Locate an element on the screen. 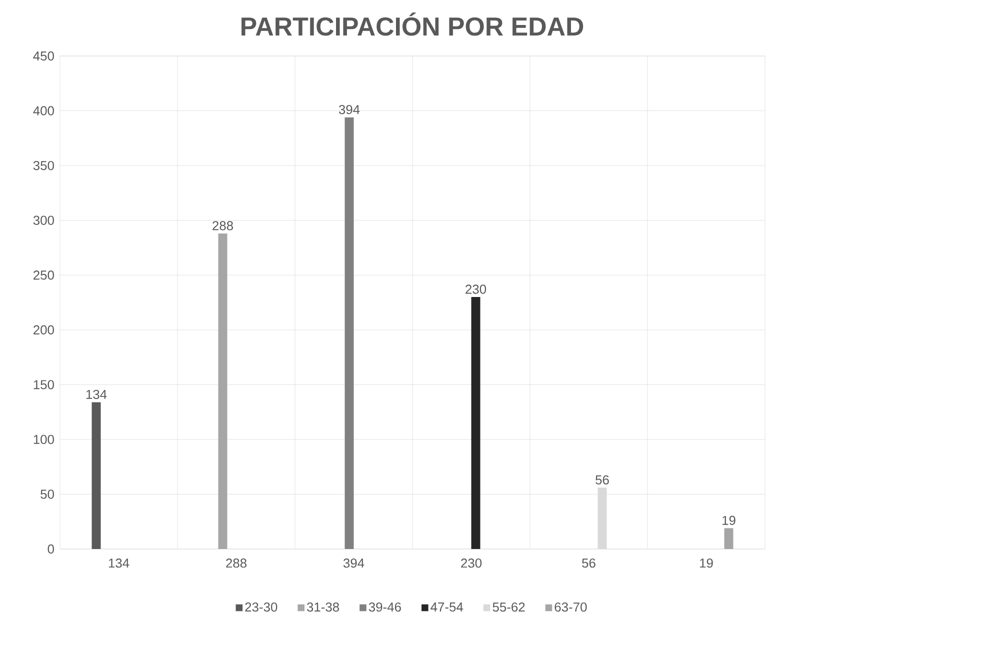  x-tick-label: 230 is located at coordinates (471, 563).